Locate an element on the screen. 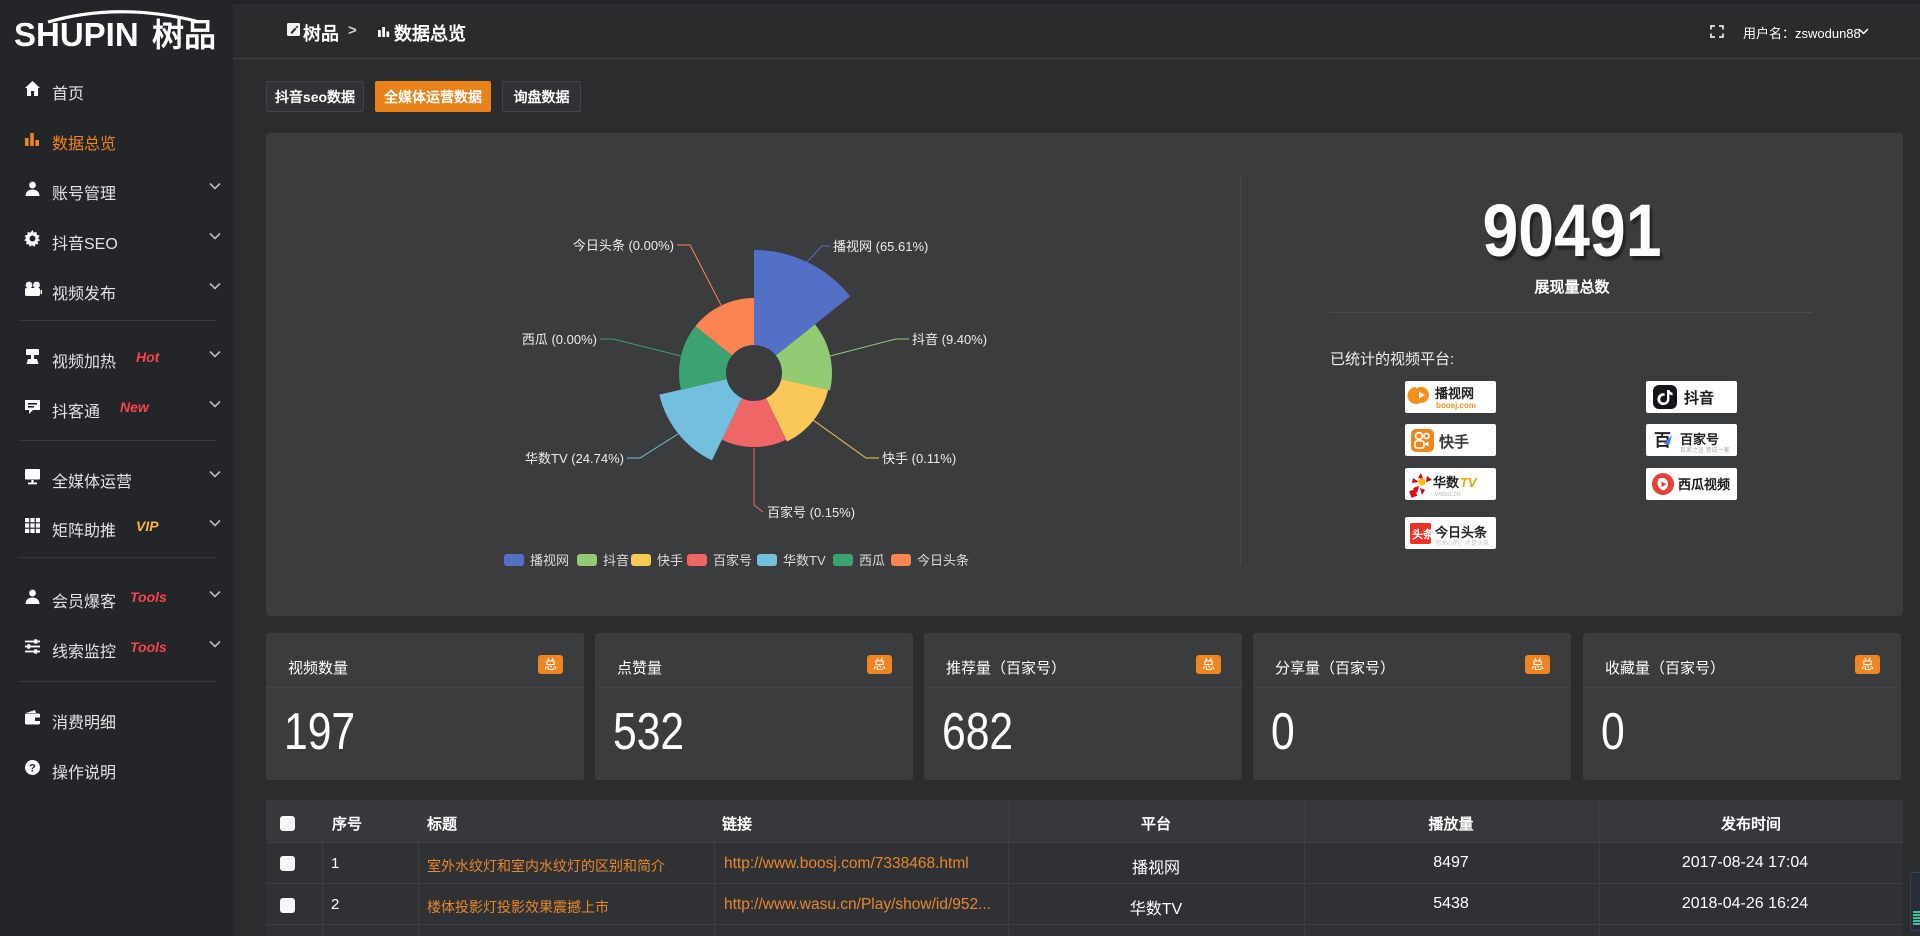 Image resolution: width=1920 pixels, height=936 pixels. svg-text: 今日头条 (0.00%) is located at coordinates (623, 245).